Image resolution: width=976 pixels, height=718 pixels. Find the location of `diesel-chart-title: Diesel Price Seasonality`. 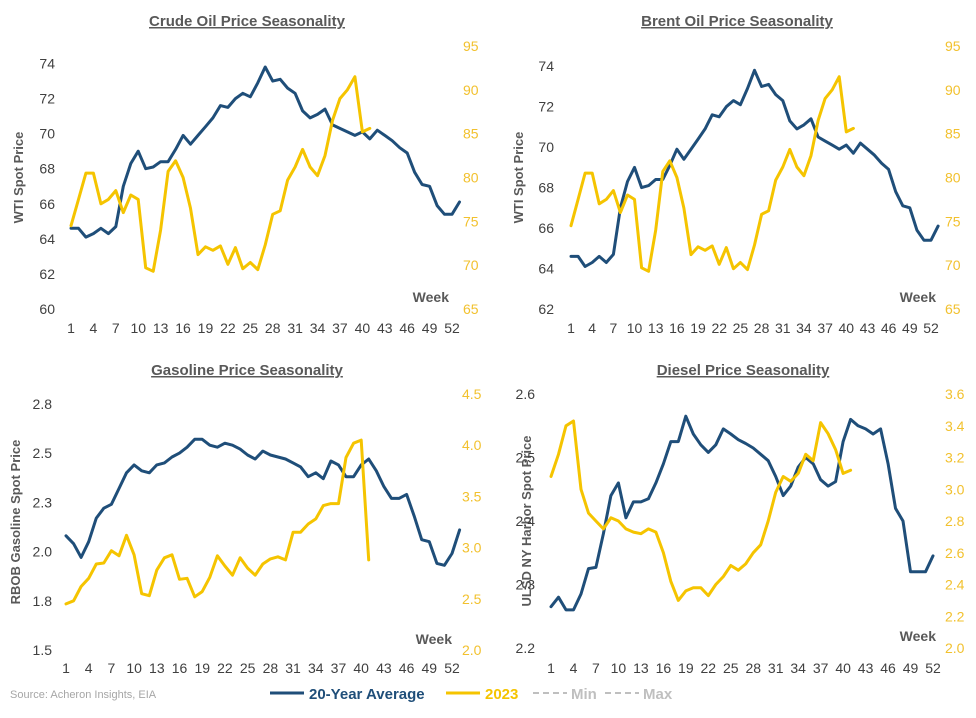

diesel-chart-title: Diesel Price Seasonality is located at coordinates (743, 370).